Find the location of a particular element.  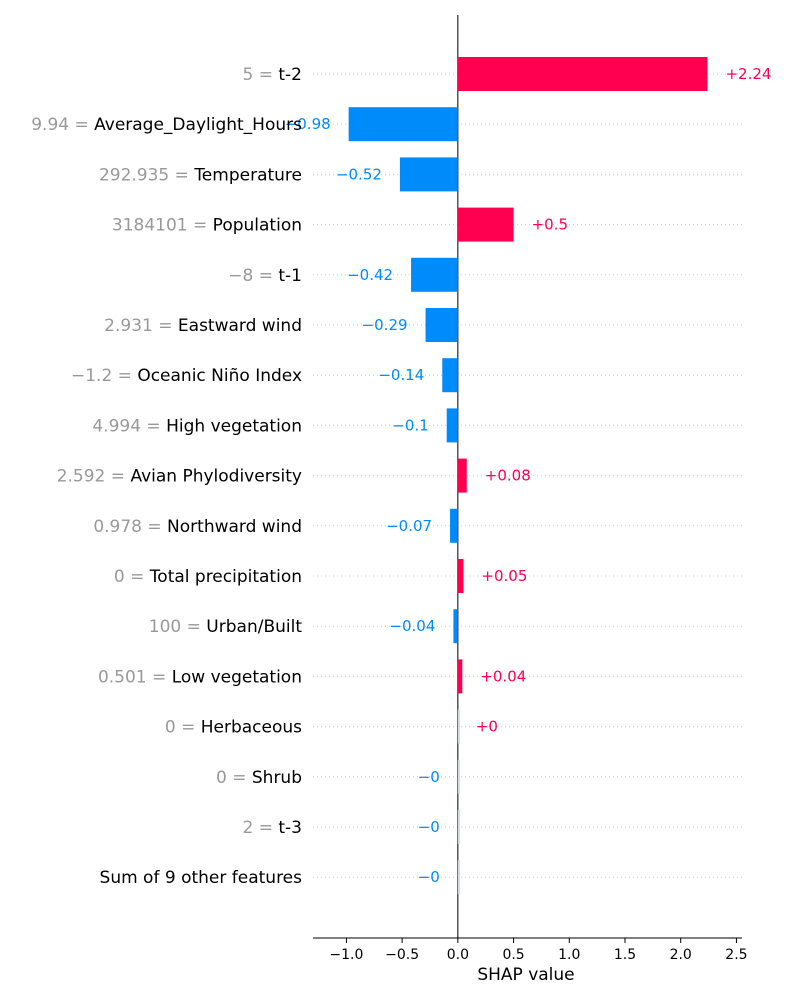

feature-value: 0.978 = is located at coordinates (130, 527).